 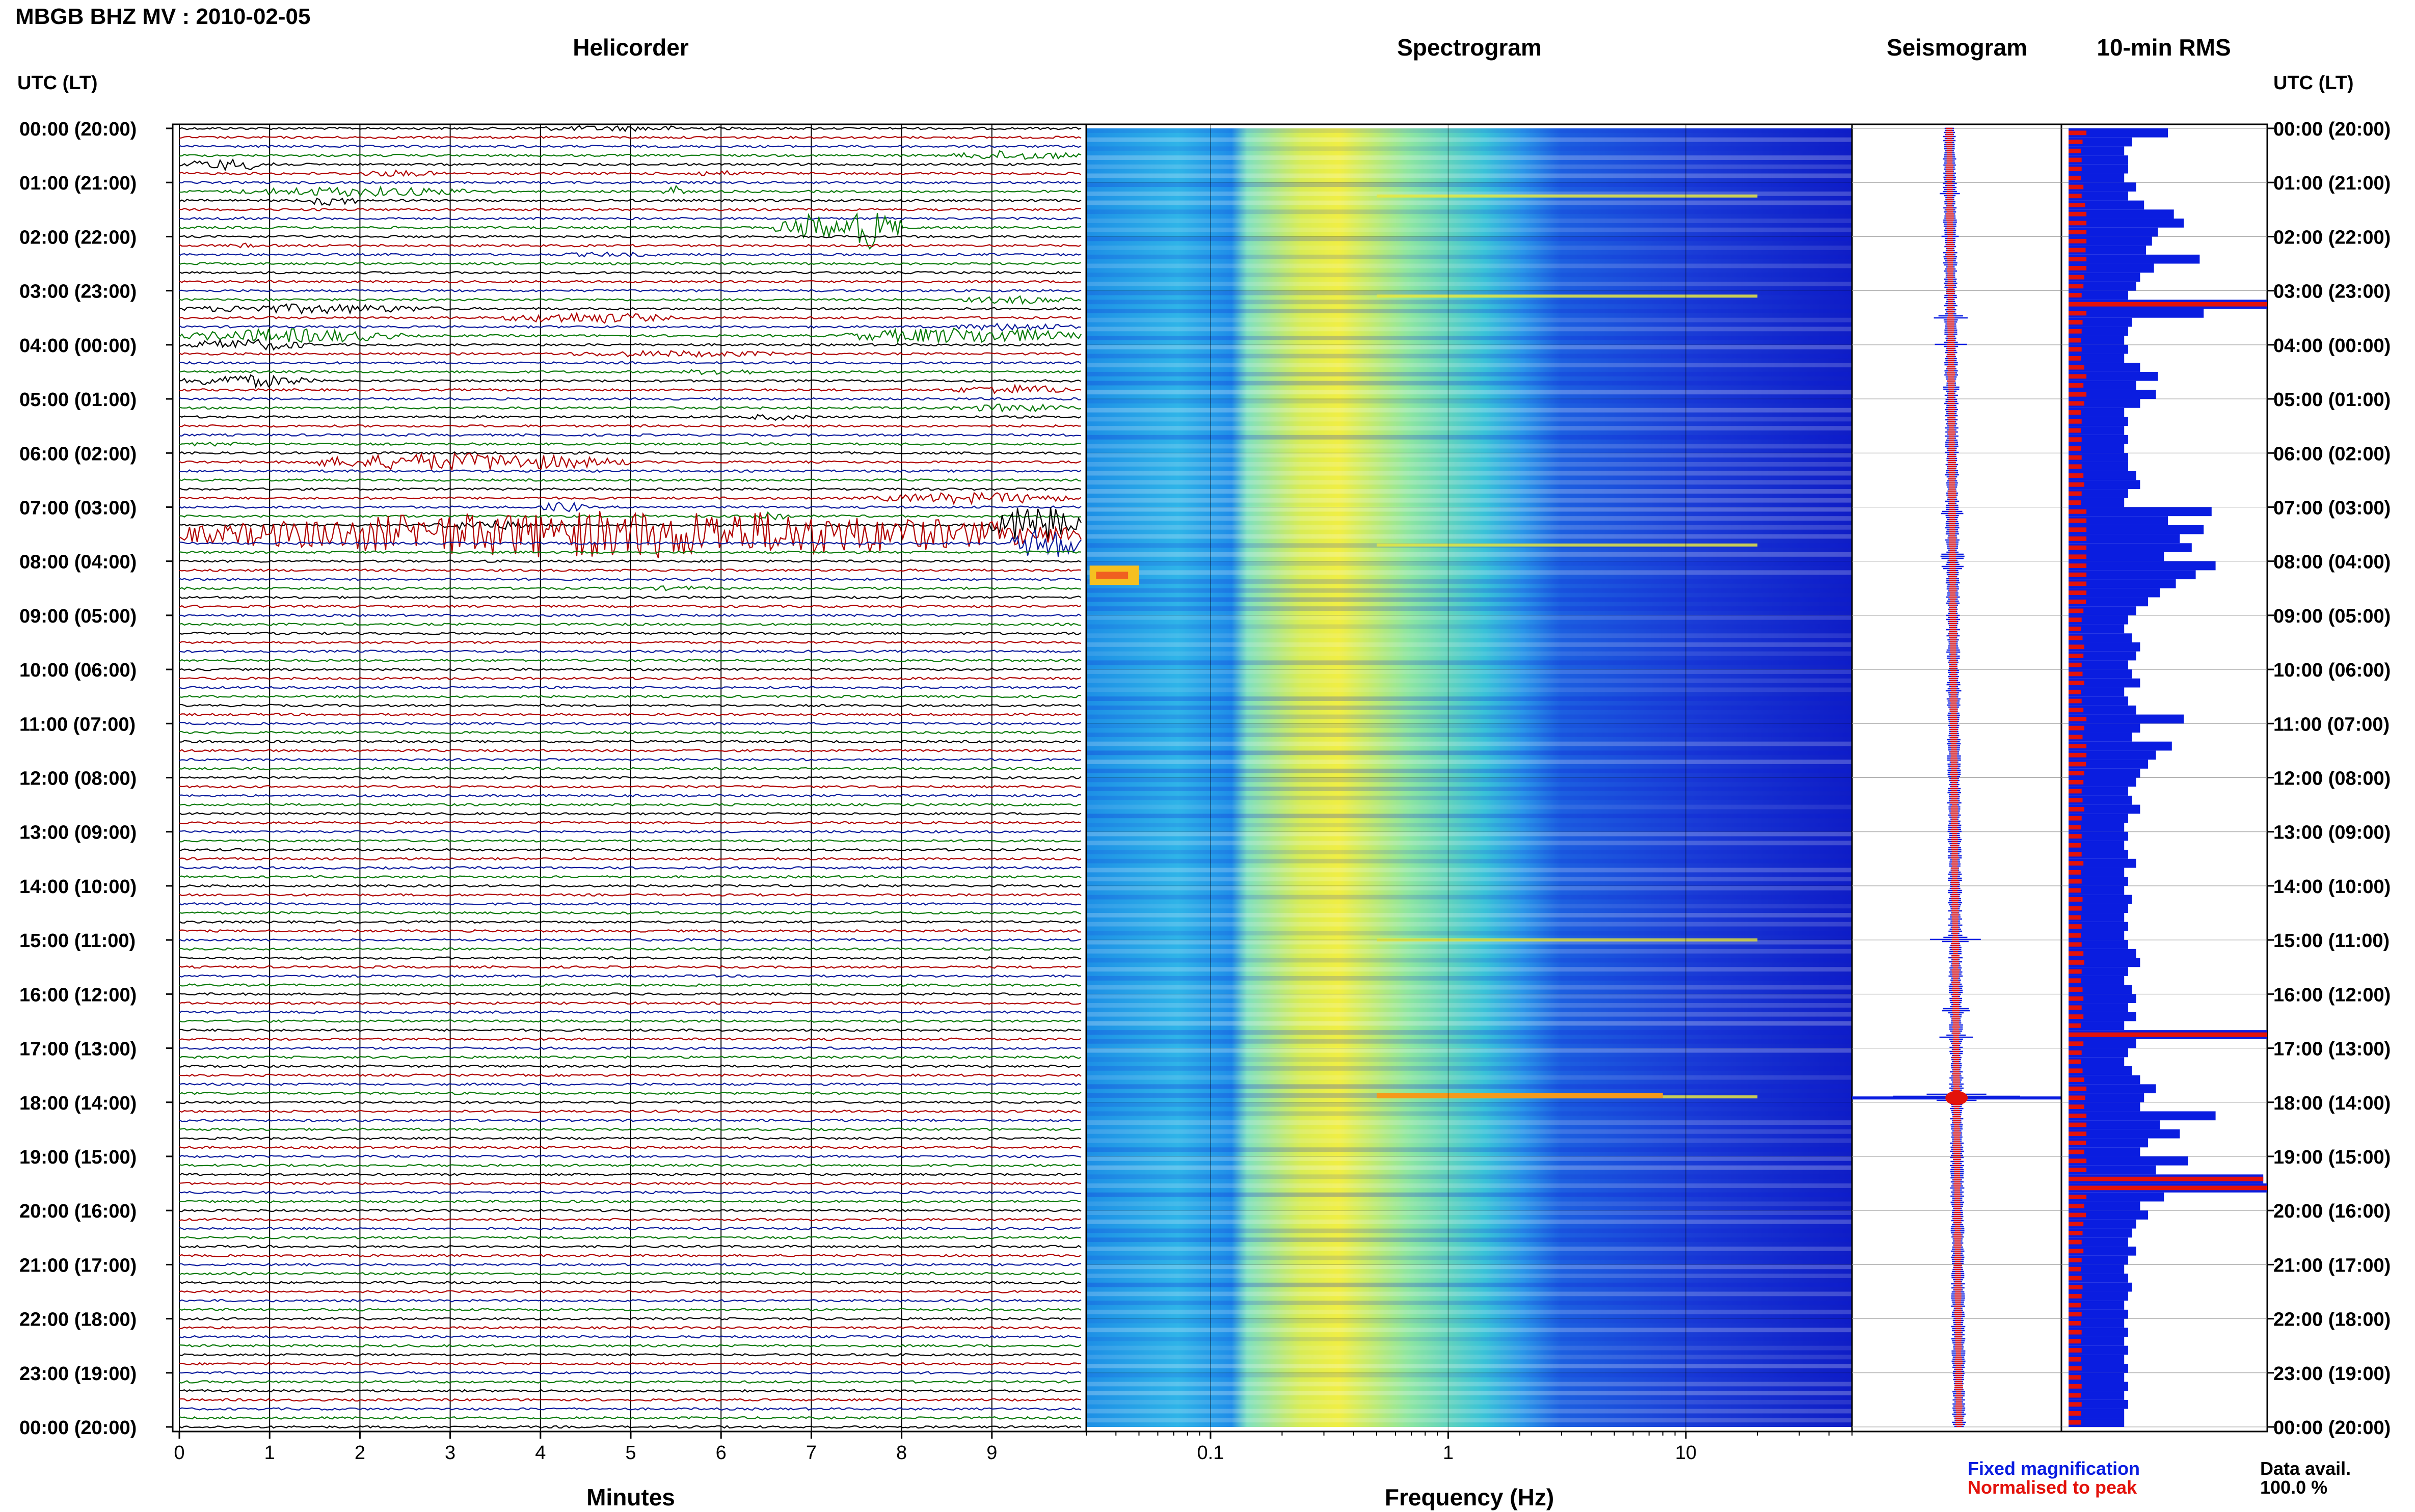 I want to click on time-label-left: 08:00 (04:00), so click(x=78, y=562).